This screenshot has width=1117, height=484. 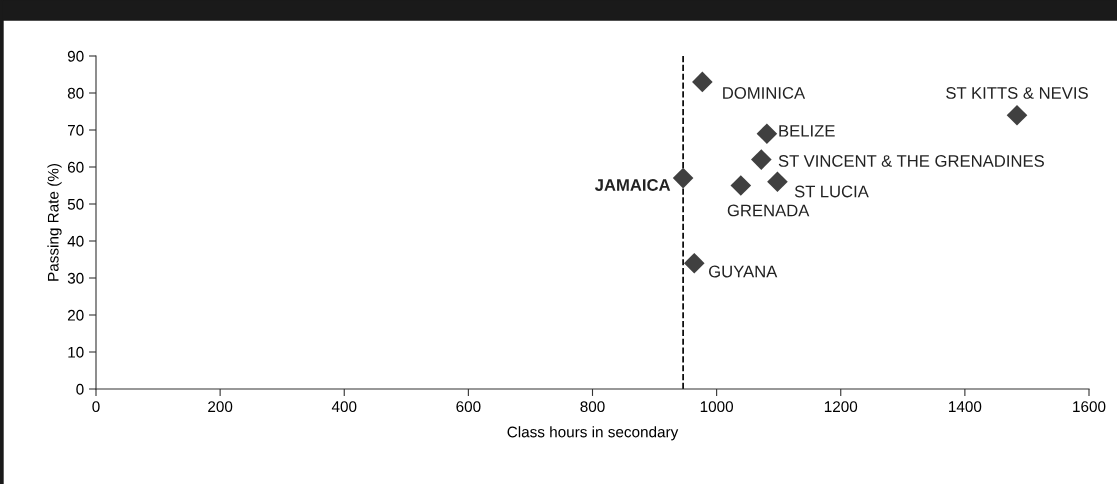 What do you see at coordinates (75, 56) in the screenshot?
I see `y-tick-label: 90` at bounding box center [75, 56].